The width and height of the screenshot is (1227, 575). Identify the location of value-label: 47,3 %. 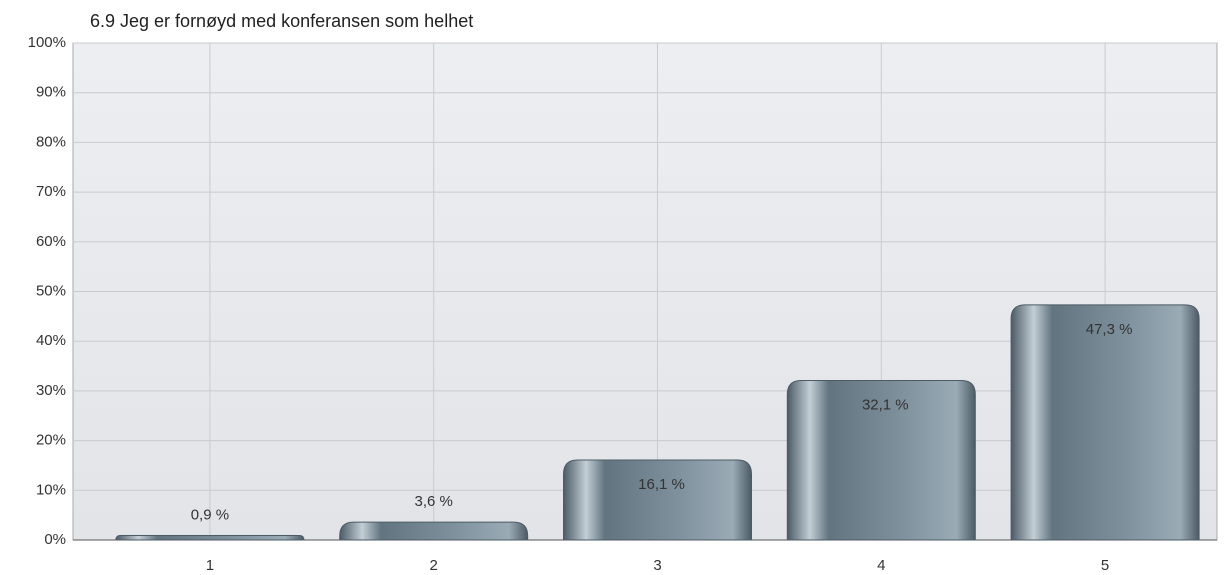
(1109, 329).